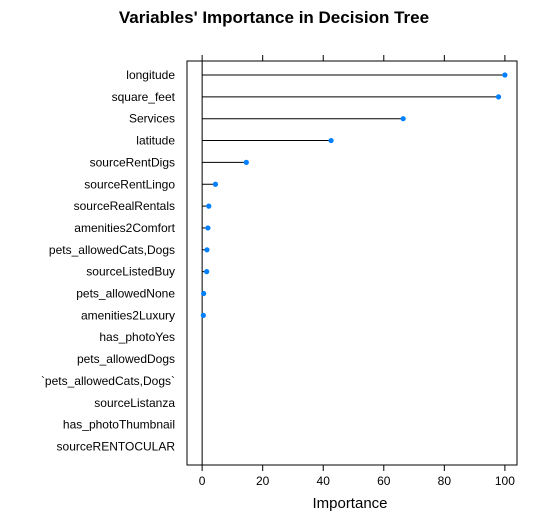 The width and height of the screenshot is (548, 532). What do you see at coordinates (384, 481) in the screenshot?
I see `x-tick-label: 60` at bounding box center [384, 481].